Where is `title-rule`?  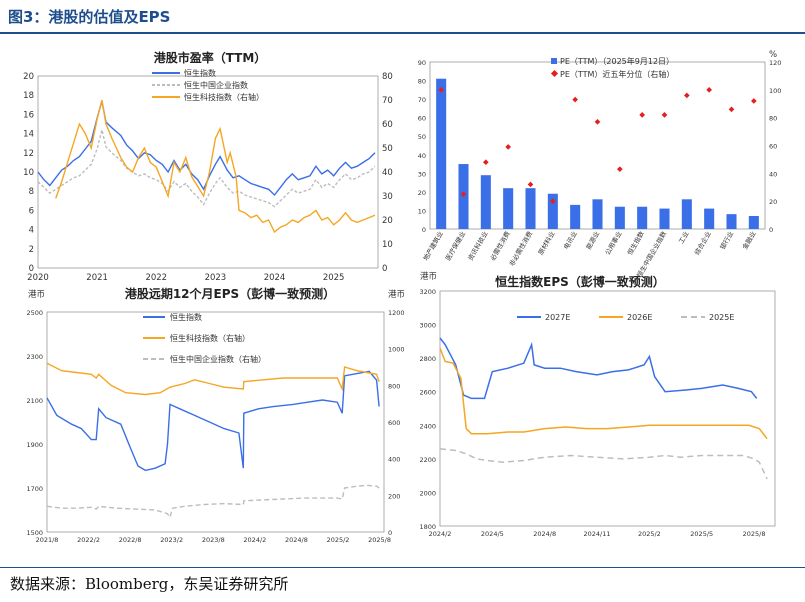 title-rule is located at coordinates (402, 33).